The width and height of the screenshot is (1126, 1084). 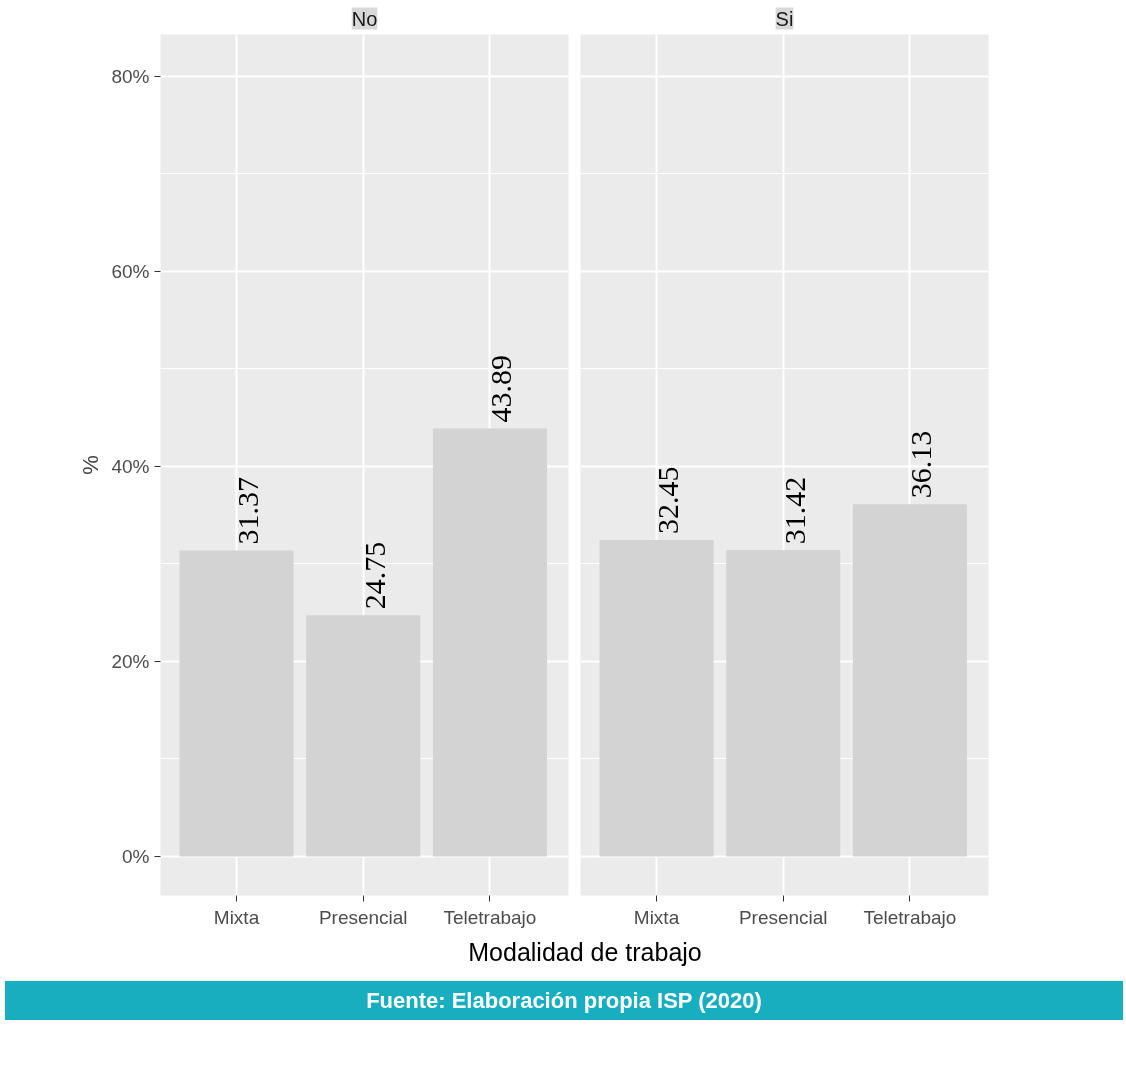 I want to click on x-axis-title: Modalidad de trabajo, so click(x=585, y=952).